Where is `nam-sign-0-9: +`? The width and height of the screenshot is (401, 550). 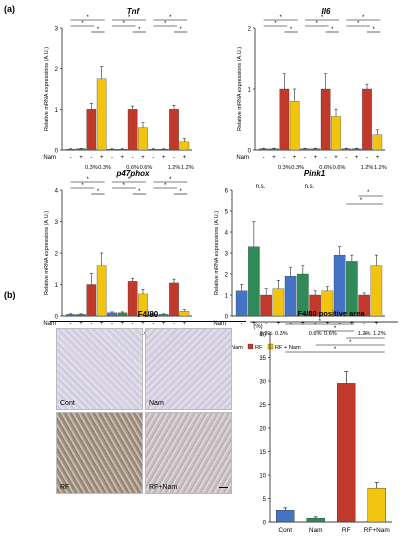 nam-sign-0-9: + is located at coordinates (164, 158).